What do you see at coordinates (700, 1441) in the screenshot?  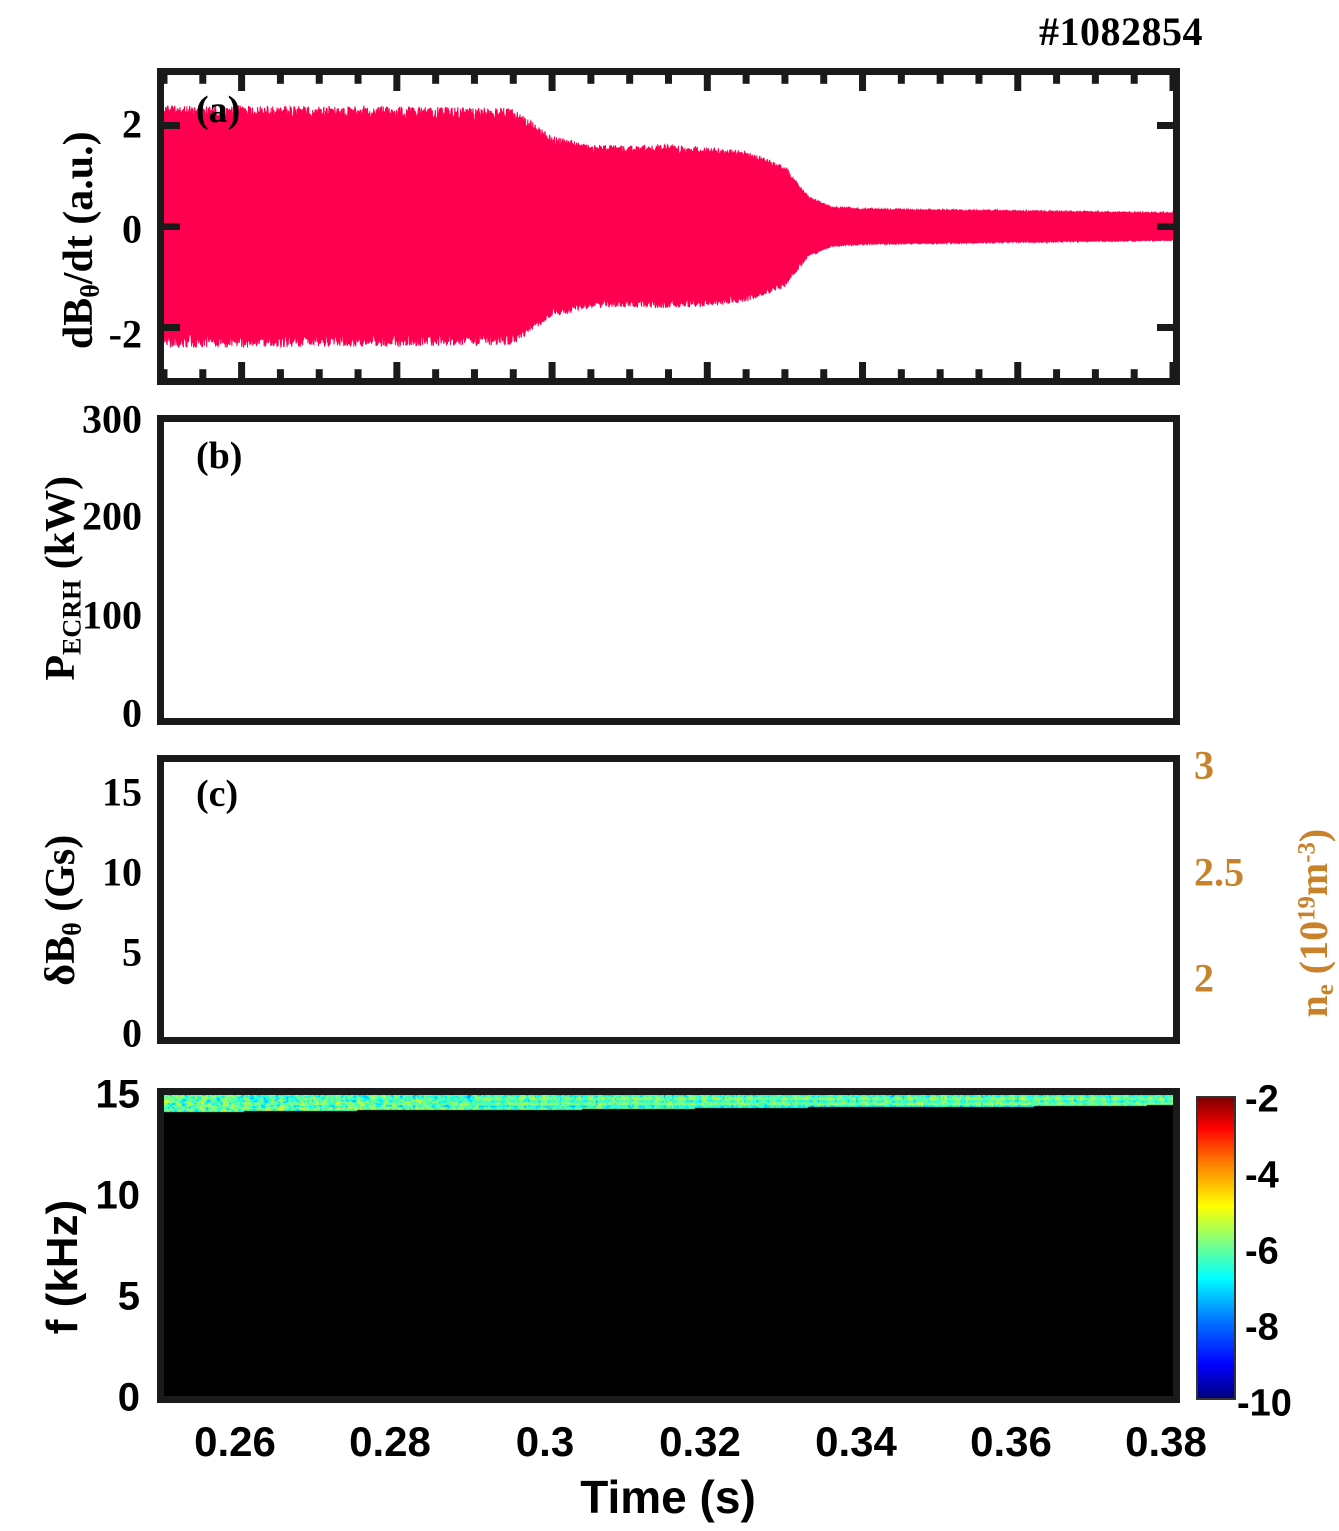 I see `xtick-3: 0.32` at bounding box center [700, 1441].